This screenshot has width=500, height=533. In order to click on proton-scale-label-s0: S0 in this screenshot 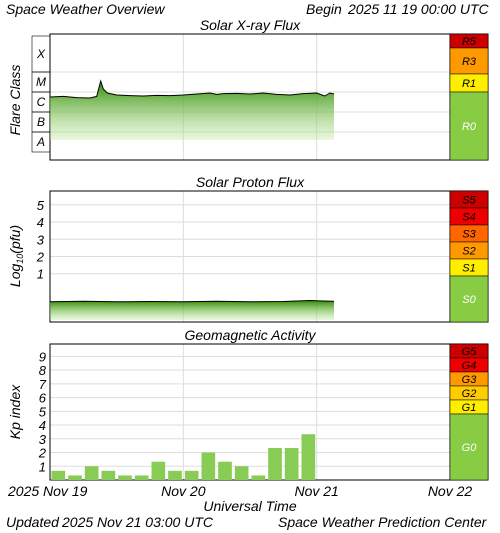, I will do `click(469, 300)`.